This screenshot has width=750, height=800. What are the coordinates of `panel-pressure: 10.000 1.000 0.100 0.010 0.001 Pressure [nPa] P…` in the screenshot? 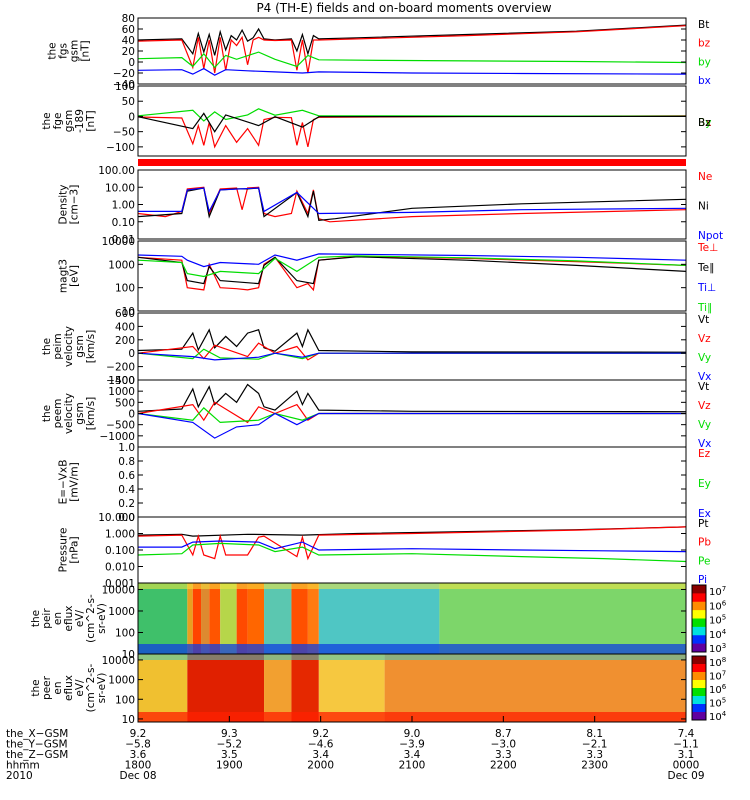 It's located at (385, 551).